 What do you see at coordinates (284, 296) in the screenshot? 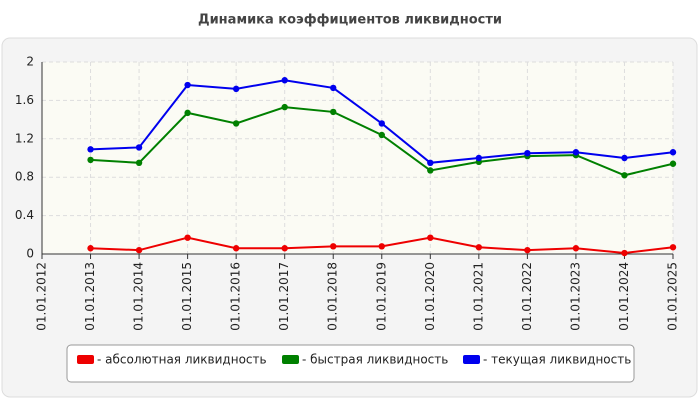
I see `x-tick-label: 01.01.2017` at bounding box center [284, 296].